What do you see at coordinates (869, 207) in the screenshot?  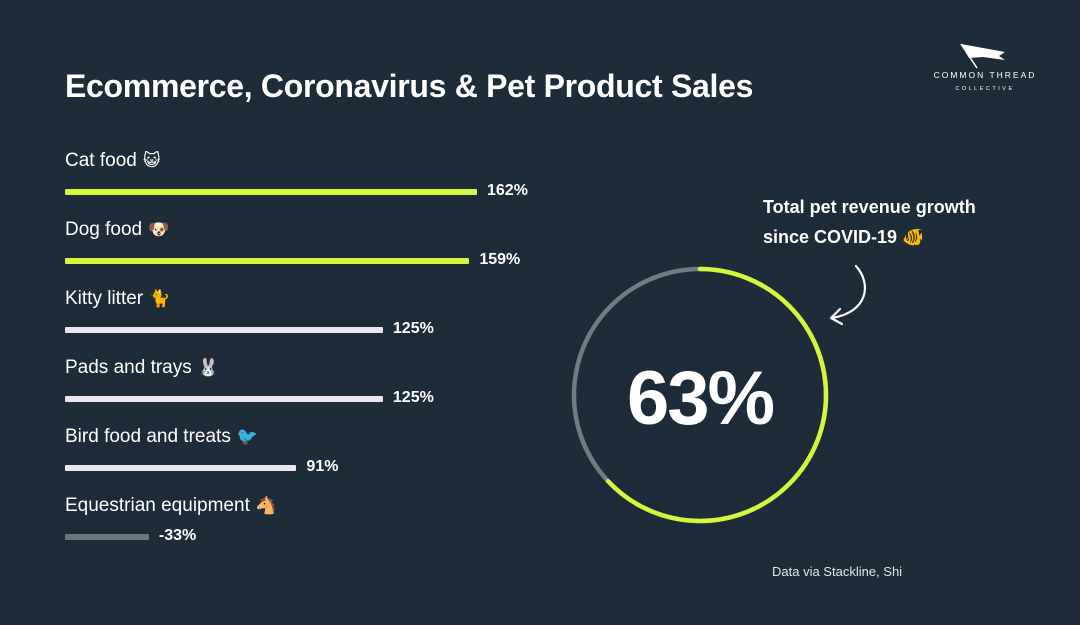 I see `callout-line1: Total pet revenue growth` at bounding box center [869, 207].